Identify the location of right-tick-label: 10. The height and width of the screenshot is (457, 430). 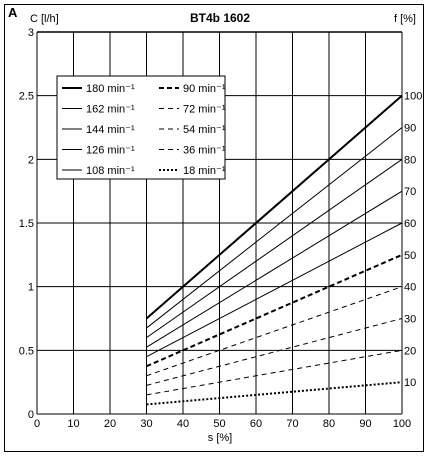
(410, 383).